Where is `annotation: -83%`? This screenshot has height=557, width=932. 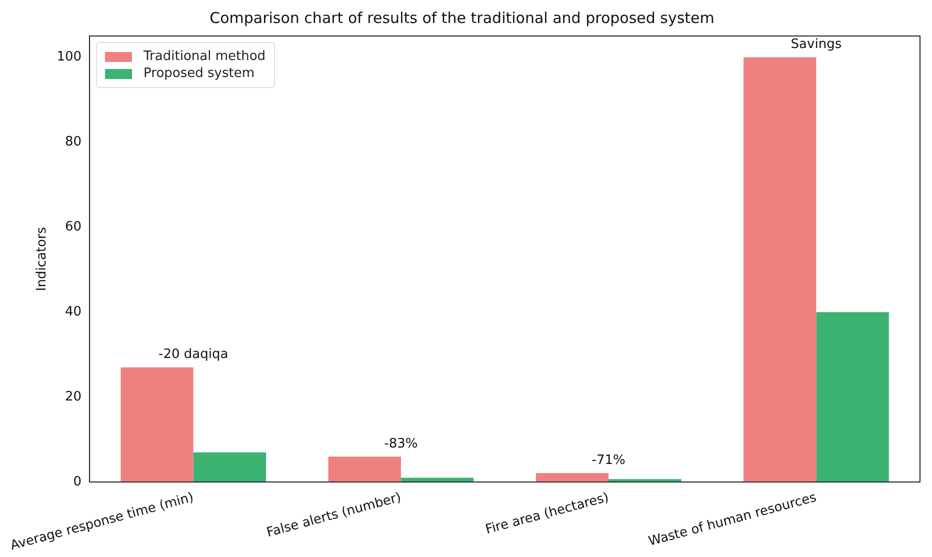
annotation: -83% is located at coordinates (401, 444).